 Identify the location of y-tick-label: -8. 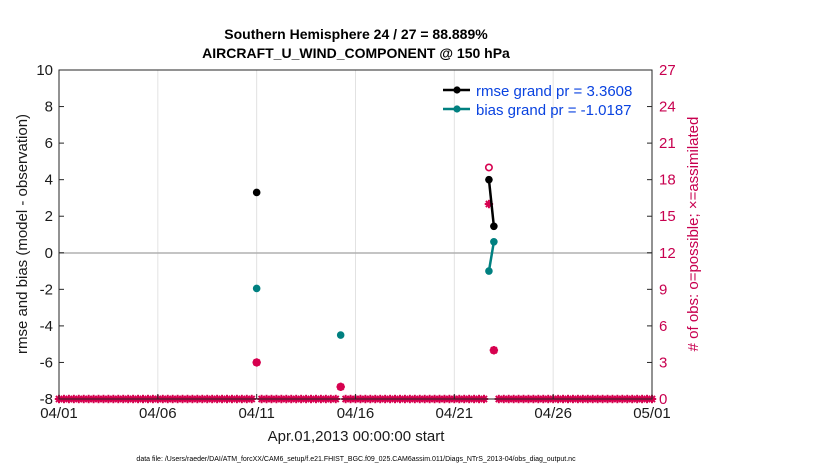
(46, 399).